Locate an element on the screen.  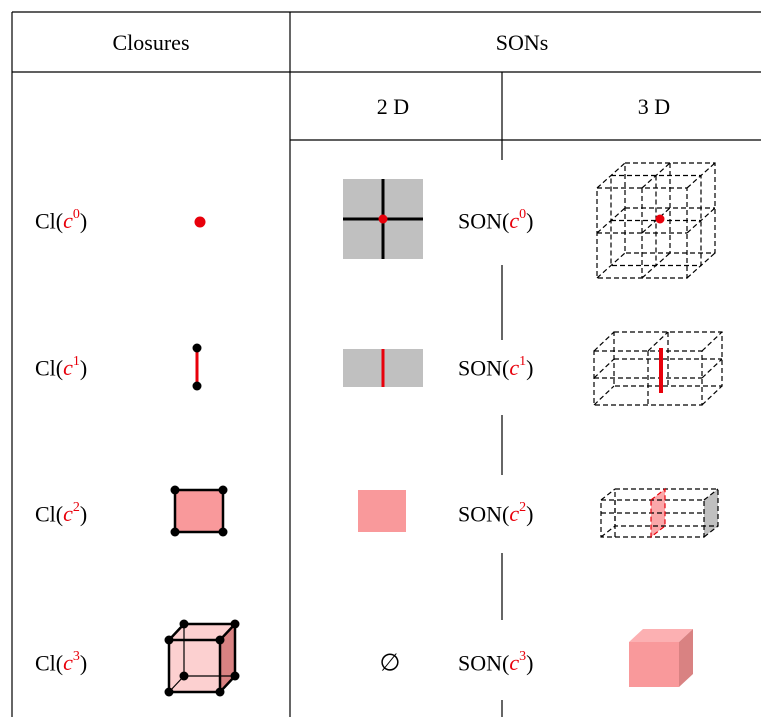
closure-face-icon is located at coordinates (199, 511).